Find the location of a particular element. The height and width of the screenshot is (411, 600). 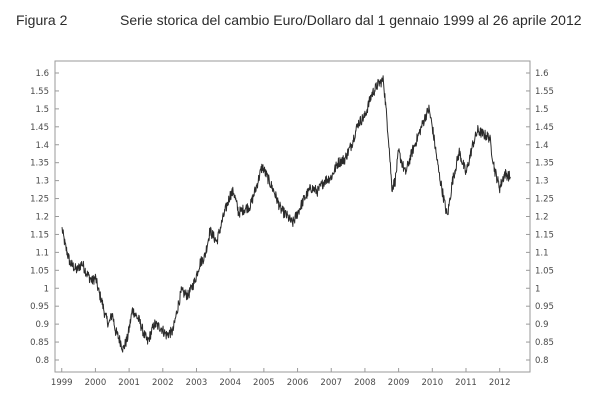

y-tick-label-right: 1.2 is located at coordinates (542, 218).